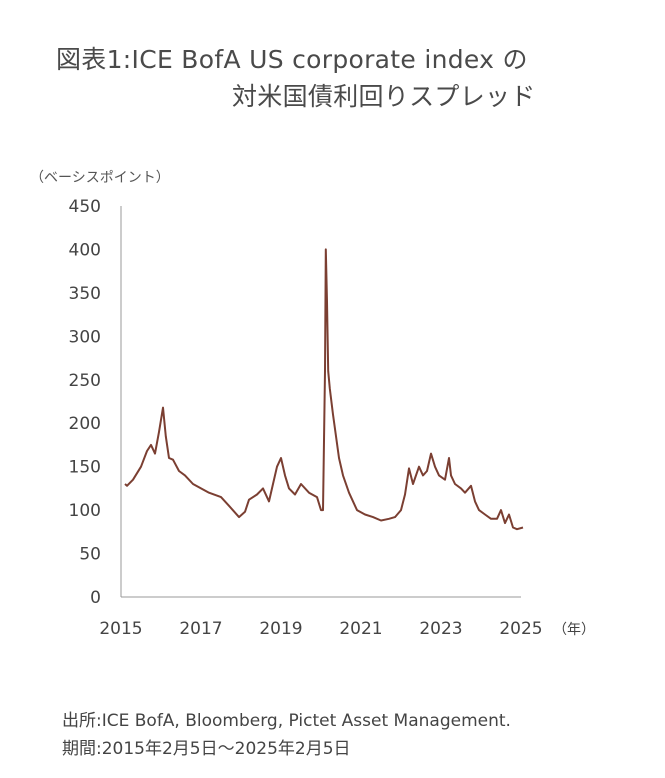  Describe the element at coordinates (320, 629) in the screenshot. I see `x-tick-labels: 2015 2017 2019 2021 2023 2025` at that location.